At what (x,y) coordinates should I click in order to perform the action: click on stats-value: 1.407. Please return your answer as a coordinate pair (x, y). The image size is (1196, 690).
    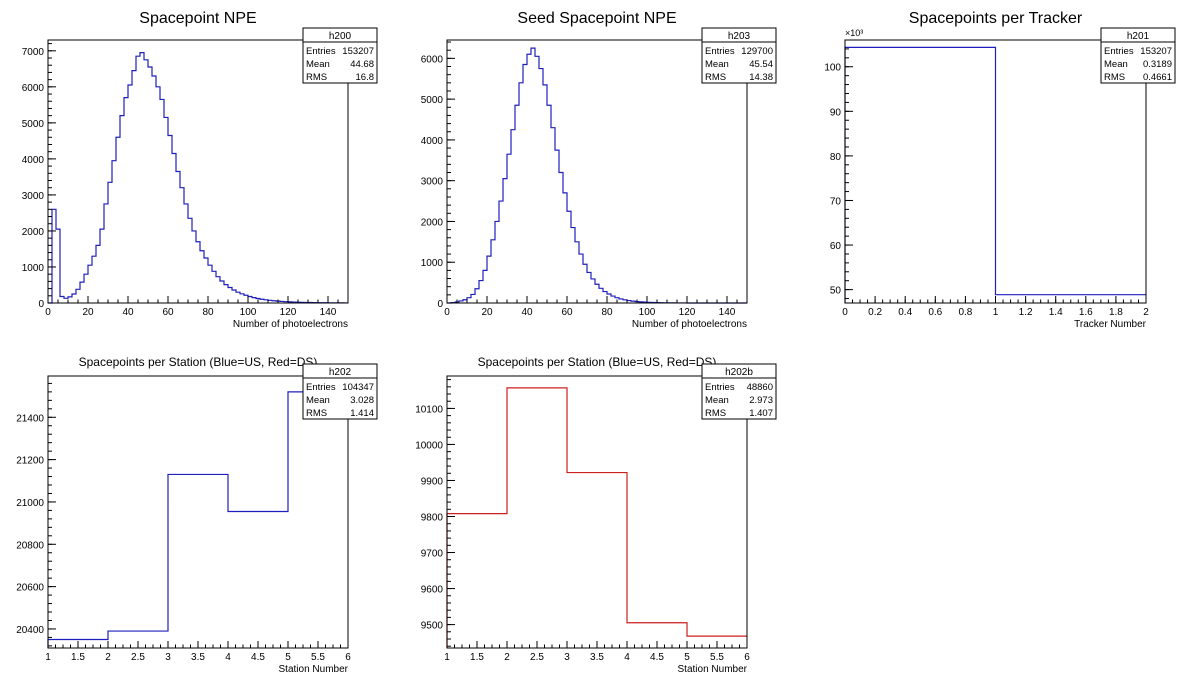
    Looking at the image, I should click on (761, 413).